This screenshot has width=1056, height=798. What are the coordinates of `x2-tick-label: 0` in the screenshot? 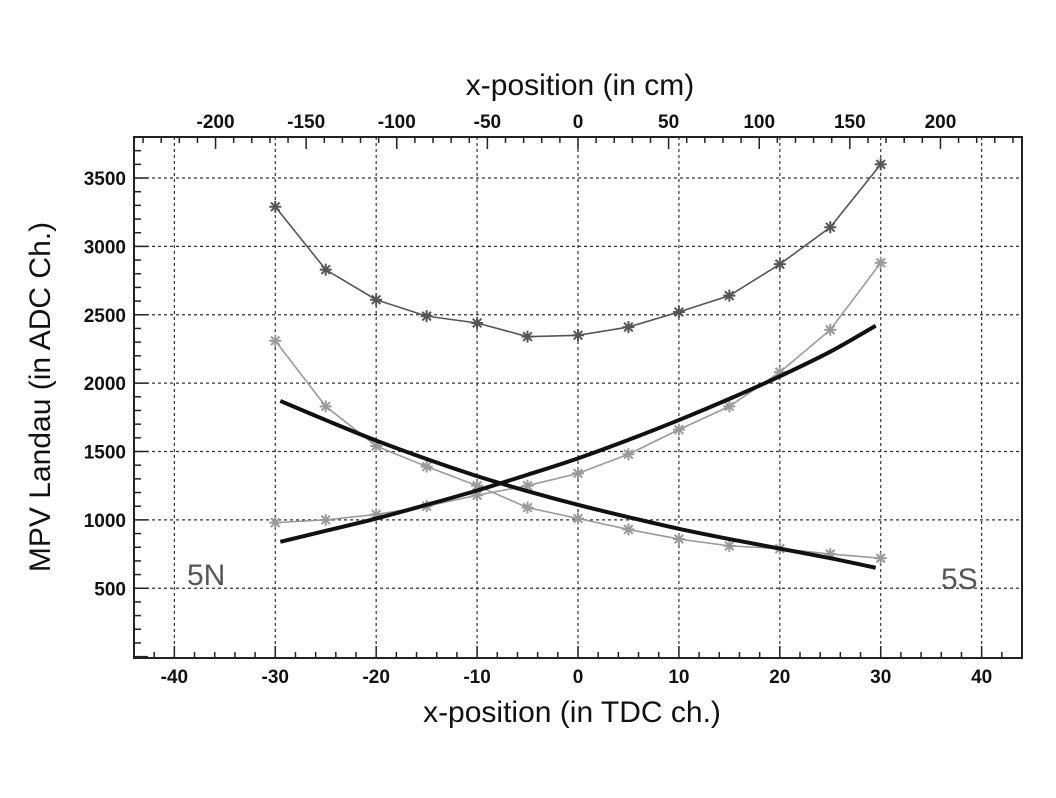 It's located at (578, 122).